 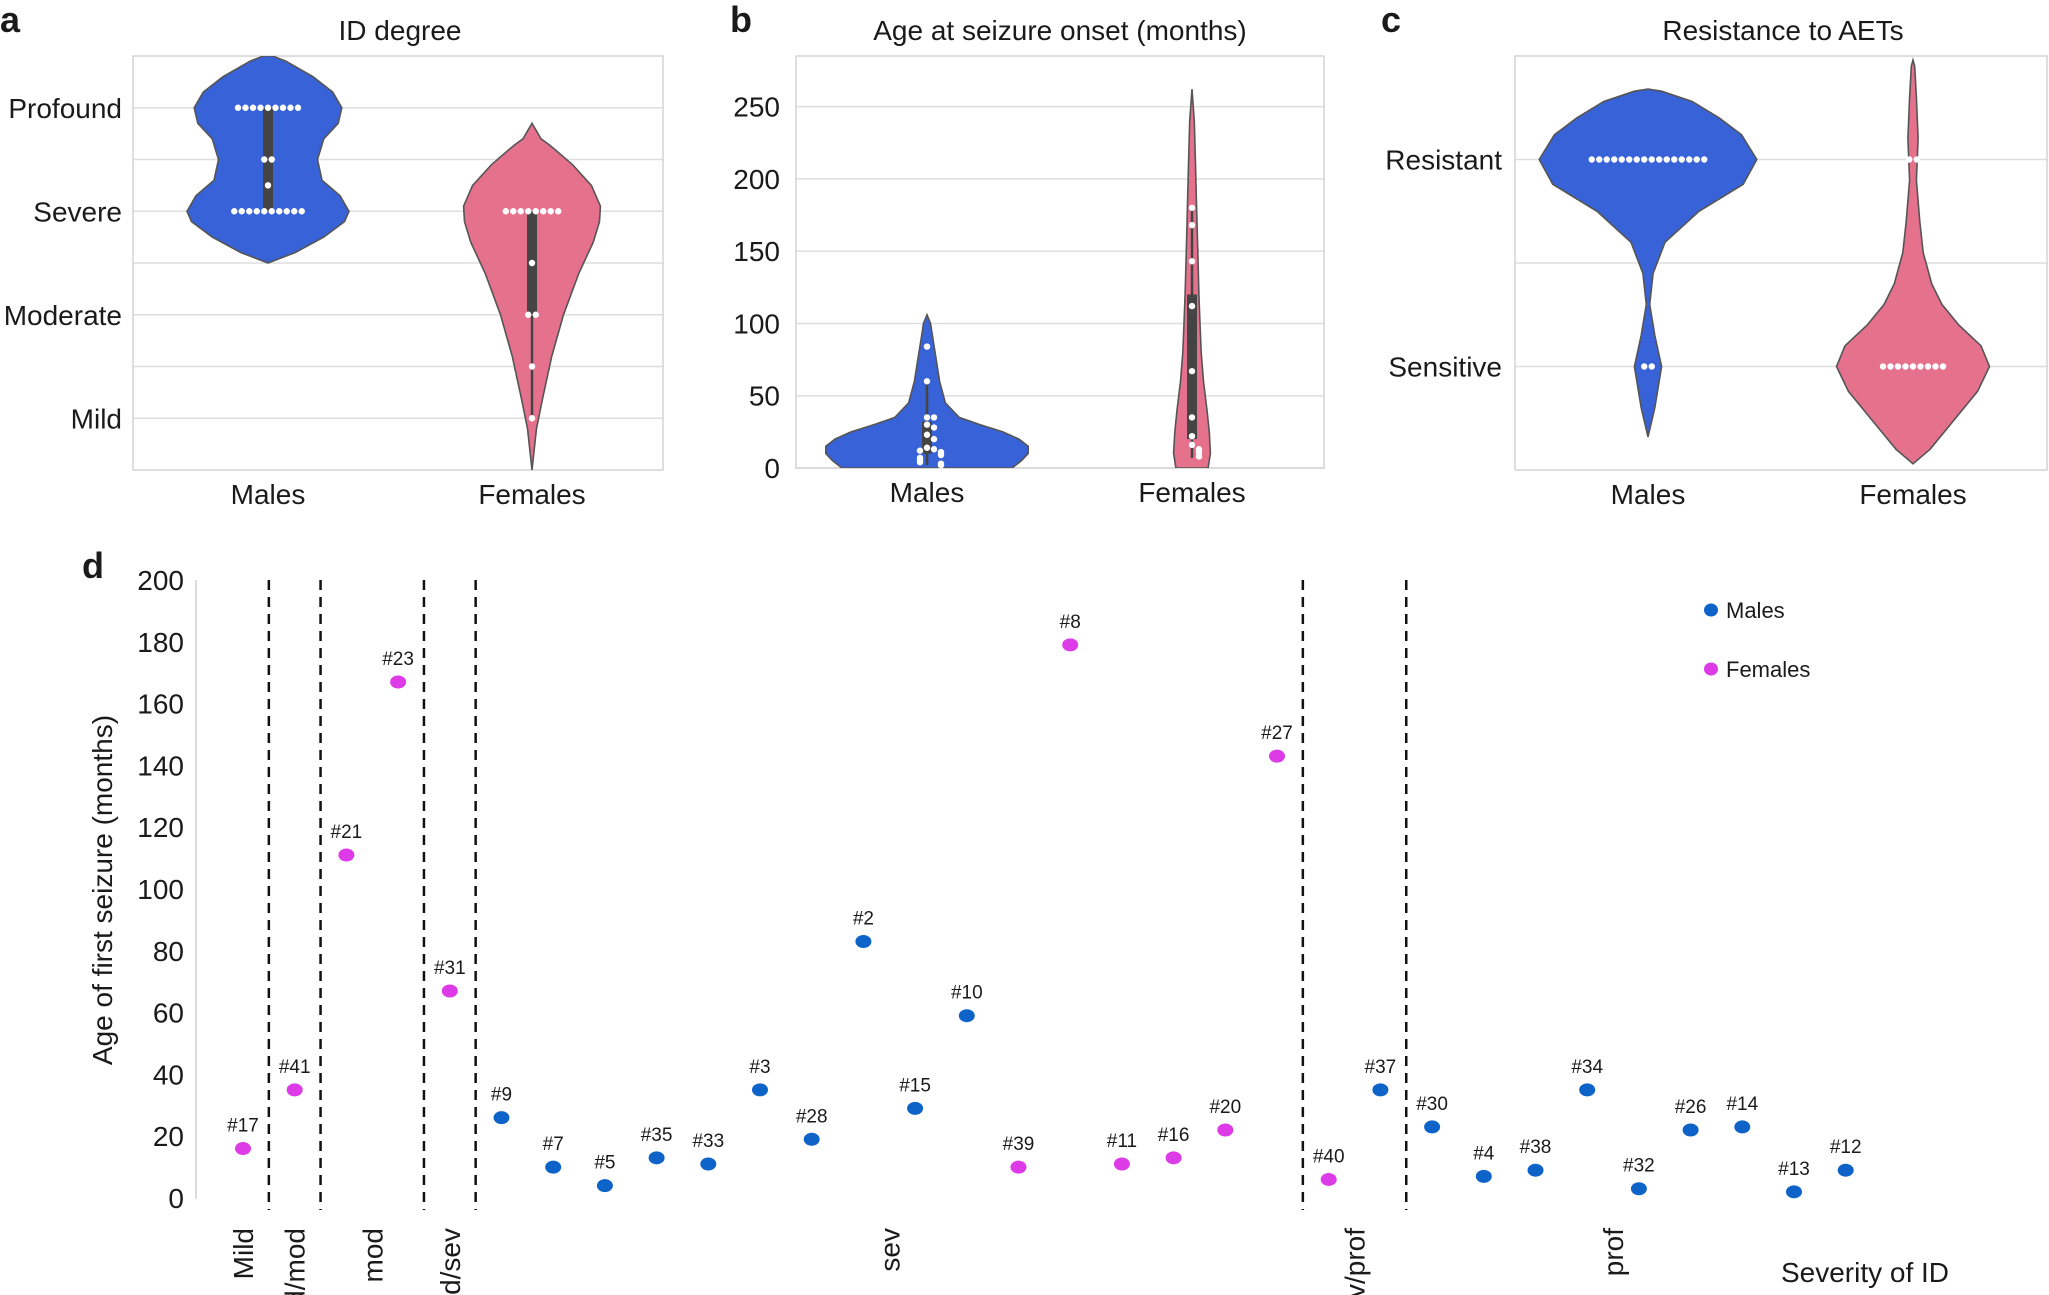 I want to click on data-point-label: #13, so click(x=1794, y=1169).